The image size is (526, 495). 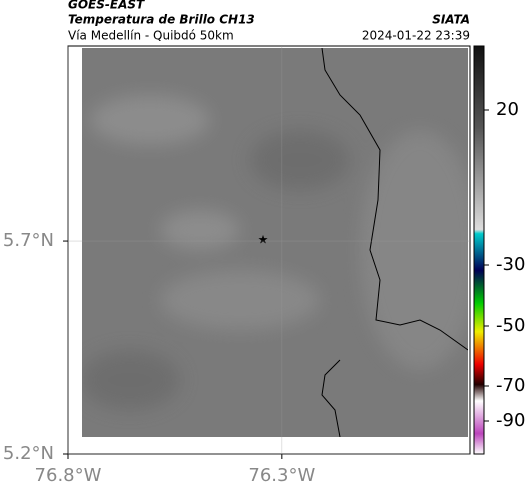 I want to click on colorbar-label: -50, so click(x=510, y=325).